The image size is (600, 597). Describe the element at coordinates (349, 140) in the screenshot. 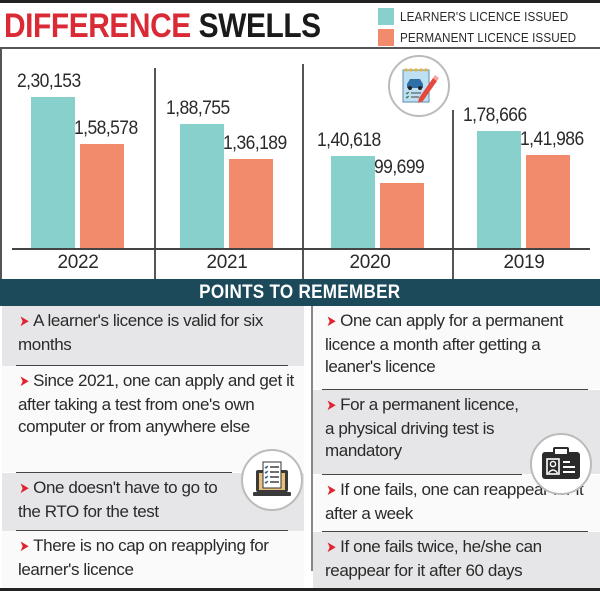

I see `value-label-learner-2020: 1,40,618` at that location.